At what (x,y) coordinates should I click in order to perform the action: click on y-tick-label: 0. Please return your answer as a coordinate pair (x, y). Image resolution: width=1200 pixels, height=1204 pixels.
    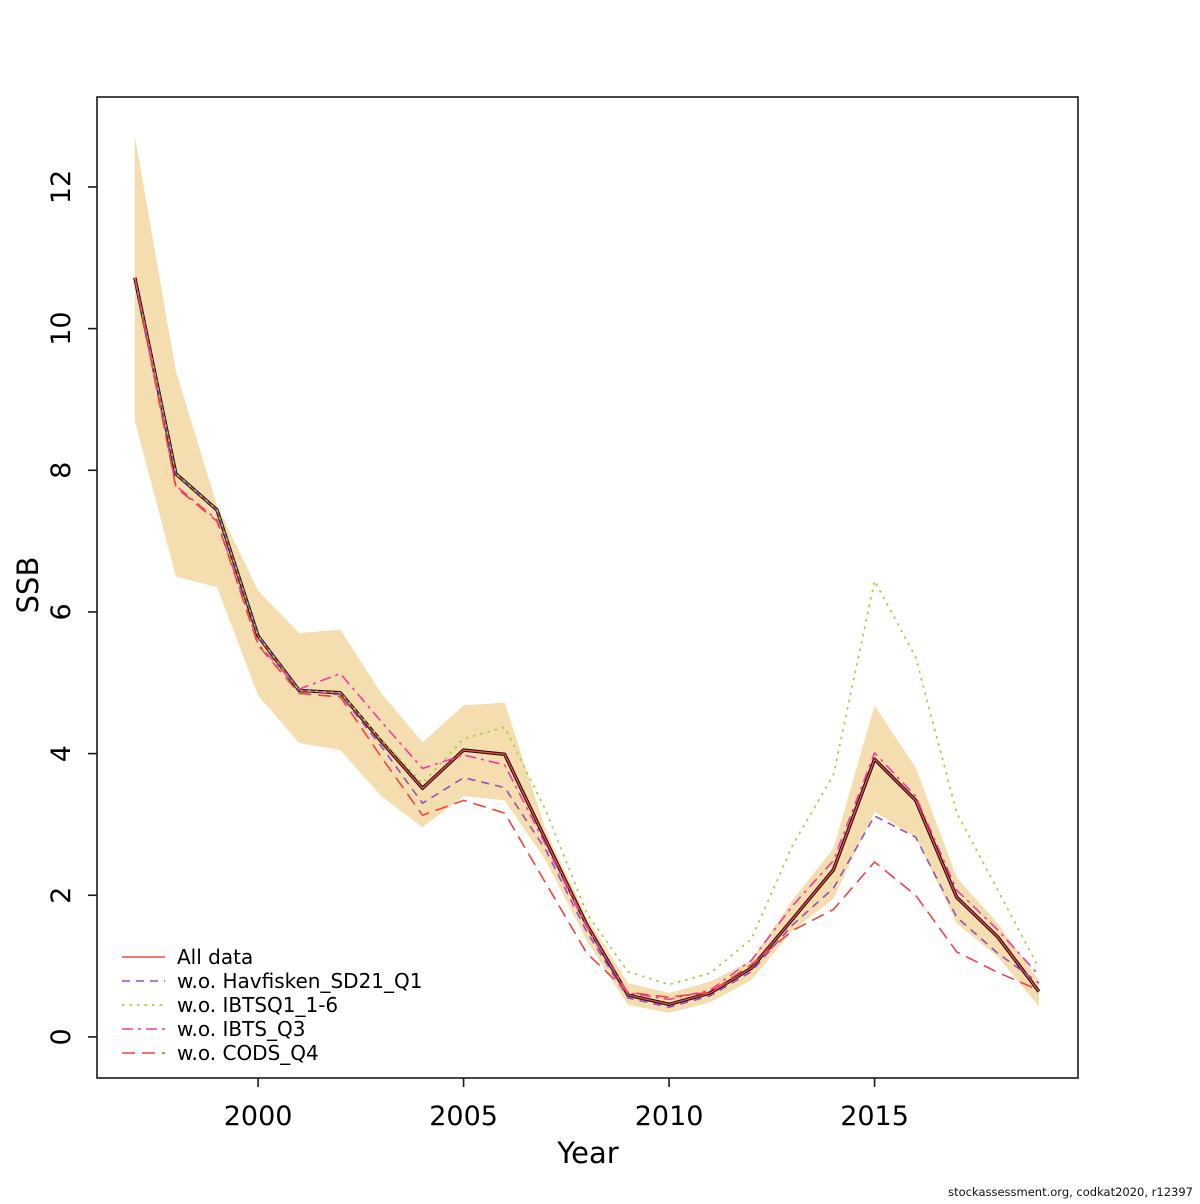
    Looking at the image, I should click on (61, 1036).